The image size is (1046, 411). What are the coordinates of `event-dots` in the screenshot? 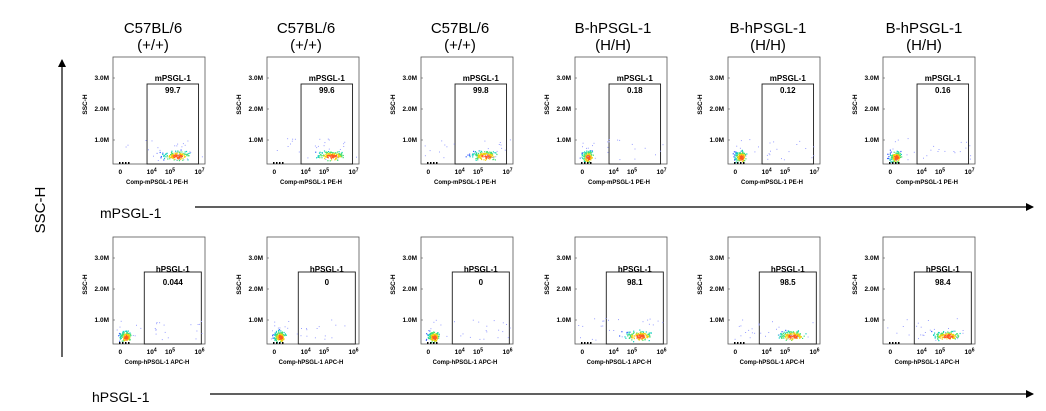 It's located at (621, 330).